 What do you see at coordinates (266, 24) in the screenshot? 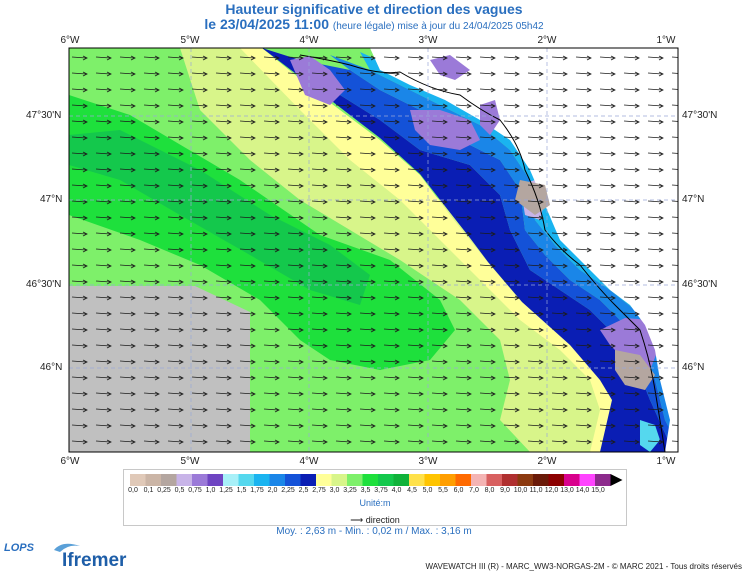
I see `forecast-datetime: le 23/04/2025 11:00` at bounding box center [266, 24].